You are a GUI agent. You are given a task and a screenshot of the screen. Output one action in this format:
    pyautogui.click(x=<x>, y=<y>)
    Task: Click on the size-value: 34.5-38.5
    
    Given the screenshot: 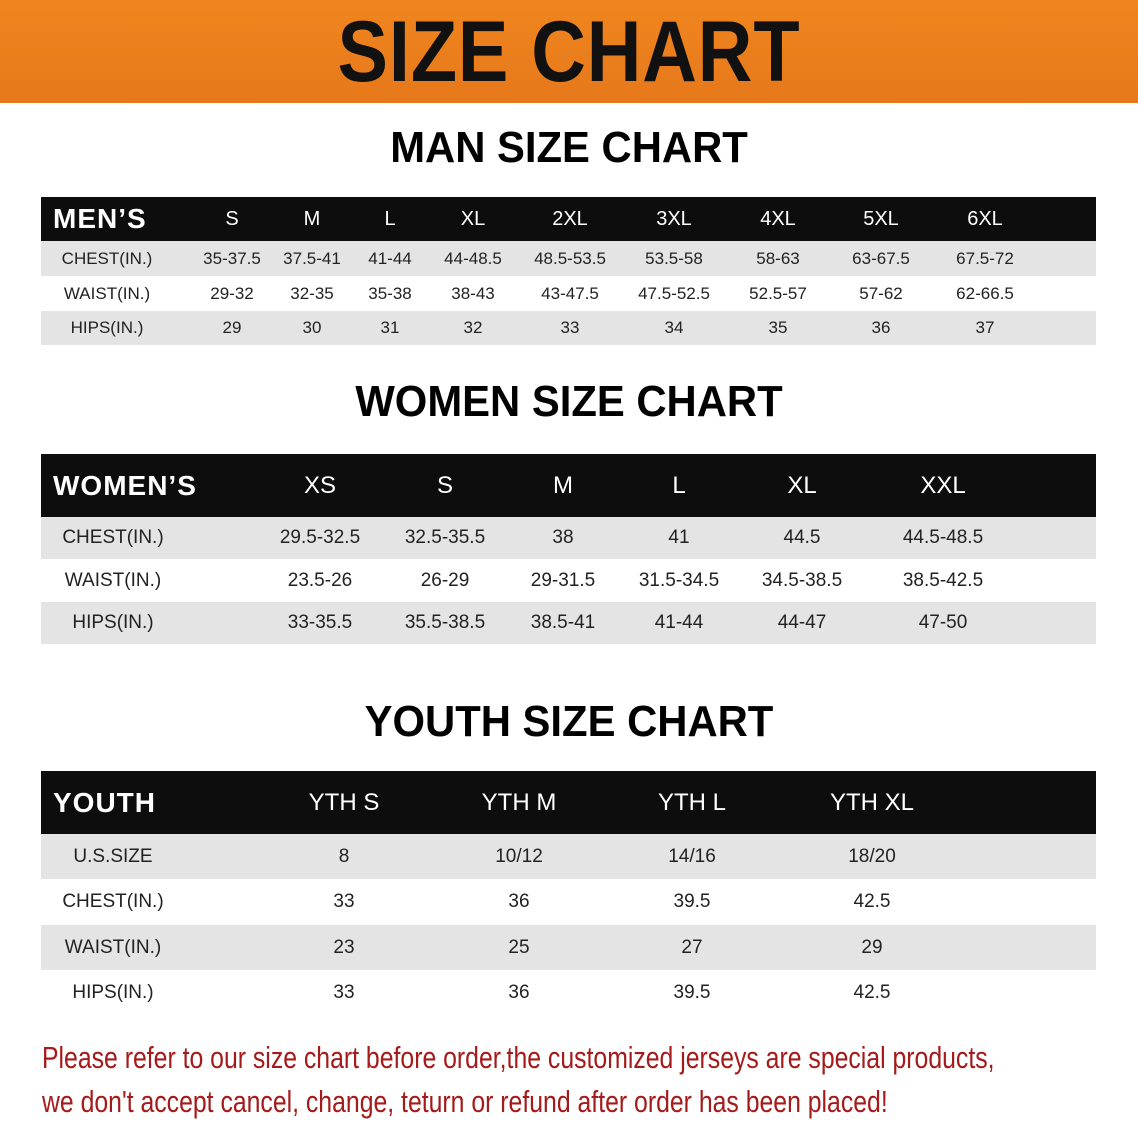 What is the action you would take?
    pyautogui.click(x=802, y=580)
    